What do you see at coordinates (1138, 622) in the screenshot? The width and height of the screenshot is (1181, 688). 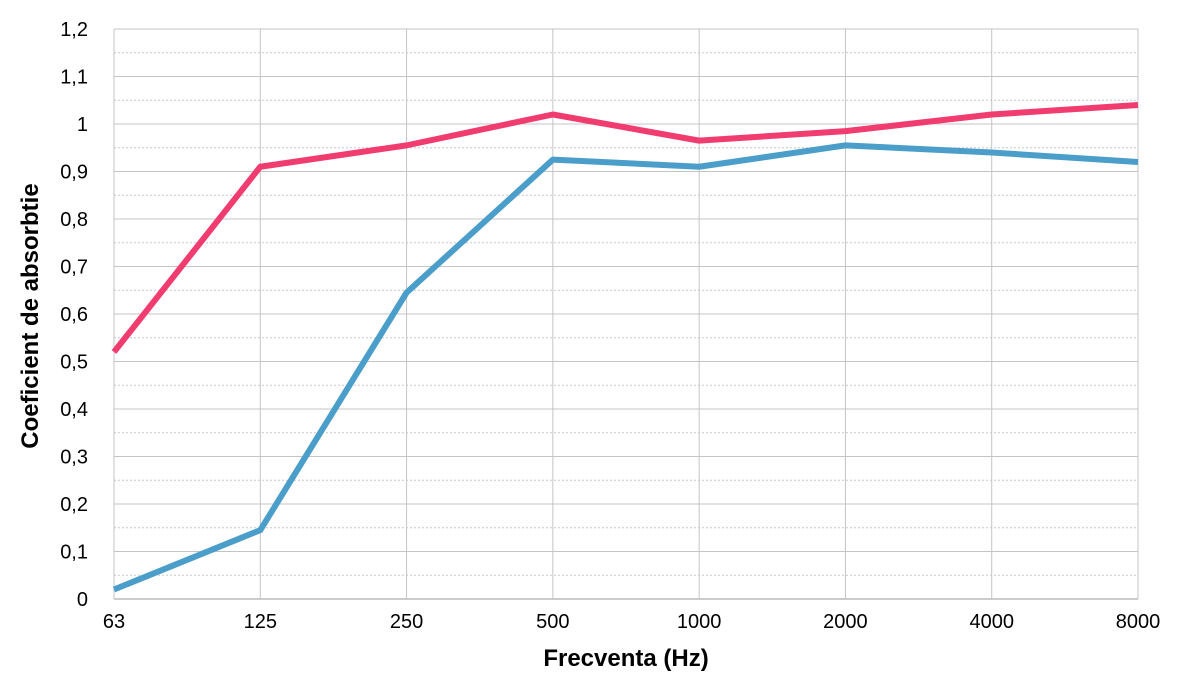 I see `x-tick-label: 8000` at bounding box center [1138, 622].